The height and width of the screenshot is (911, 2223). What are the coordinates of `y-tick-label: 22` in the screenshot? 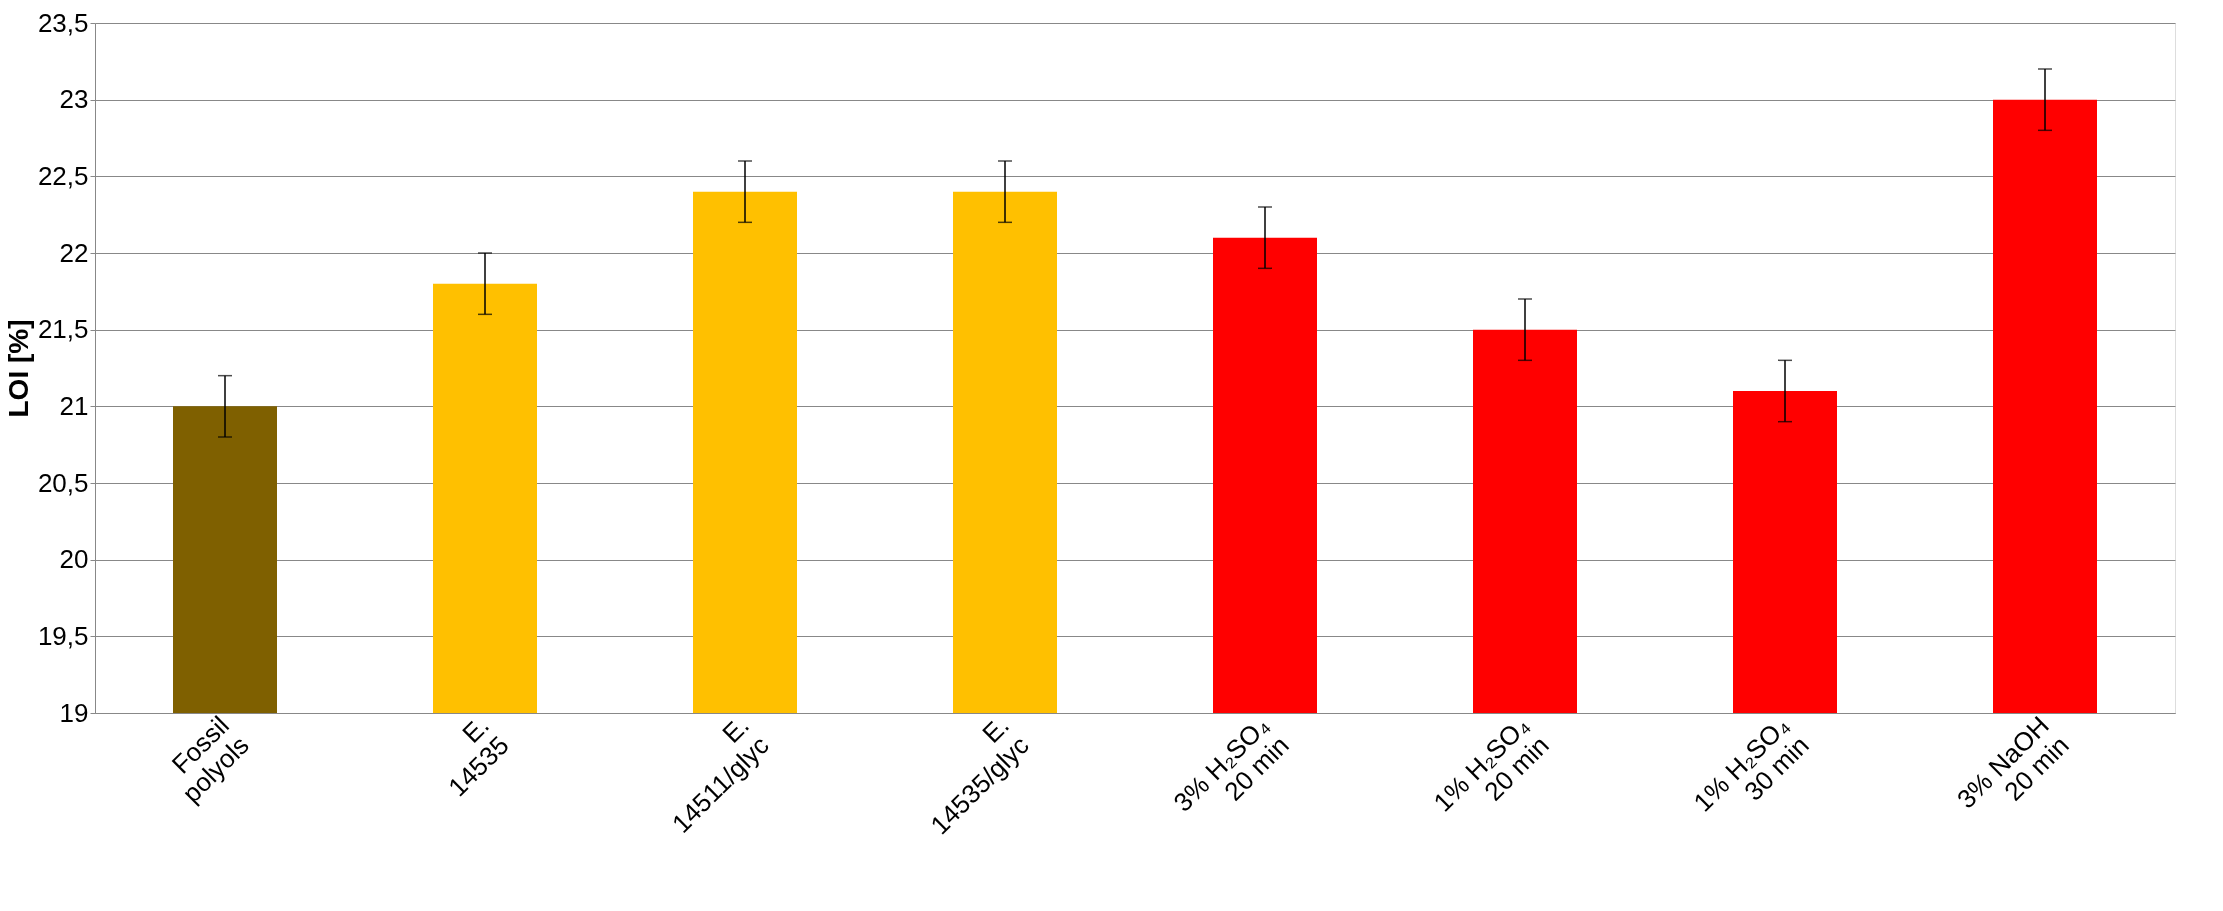 It's located at (74, 252).